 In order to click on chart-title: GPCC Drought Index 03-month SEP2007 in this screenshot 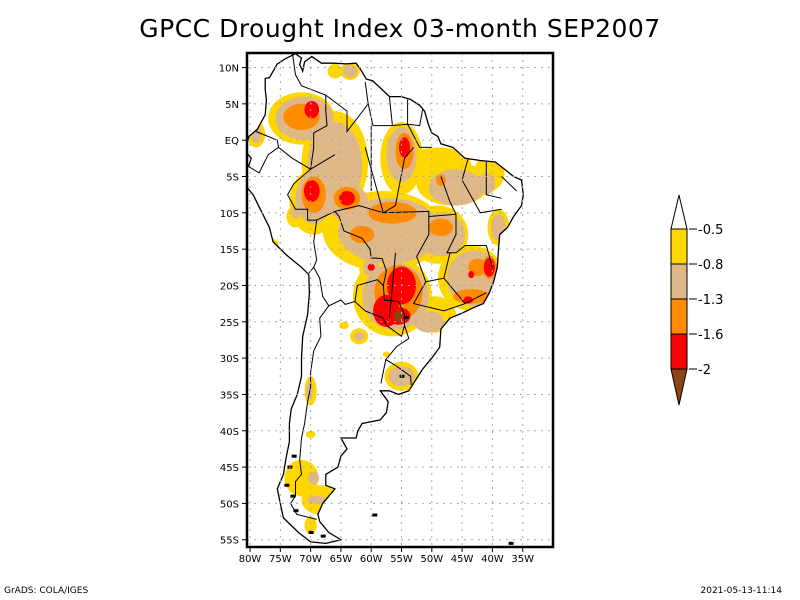, I will do `click(400, 28)`.